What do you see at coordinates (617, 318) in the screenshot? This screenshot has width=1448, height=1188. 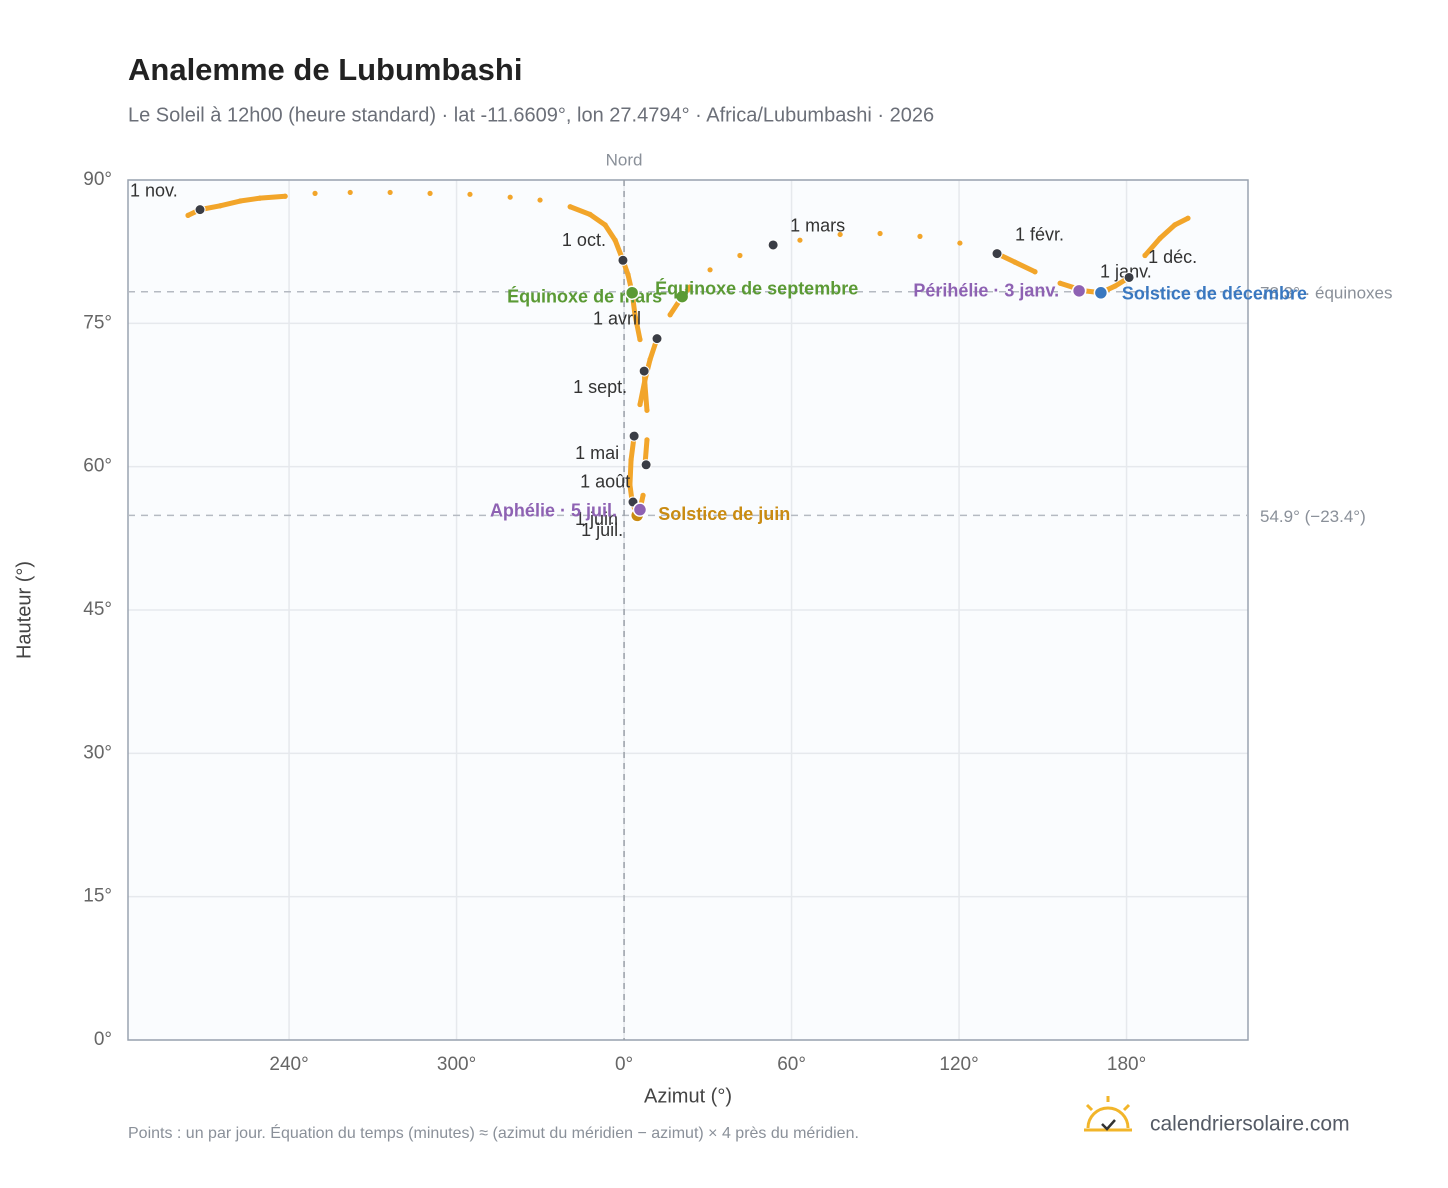 I see `month-label: 1 avril` at bounding box center [617, 318].